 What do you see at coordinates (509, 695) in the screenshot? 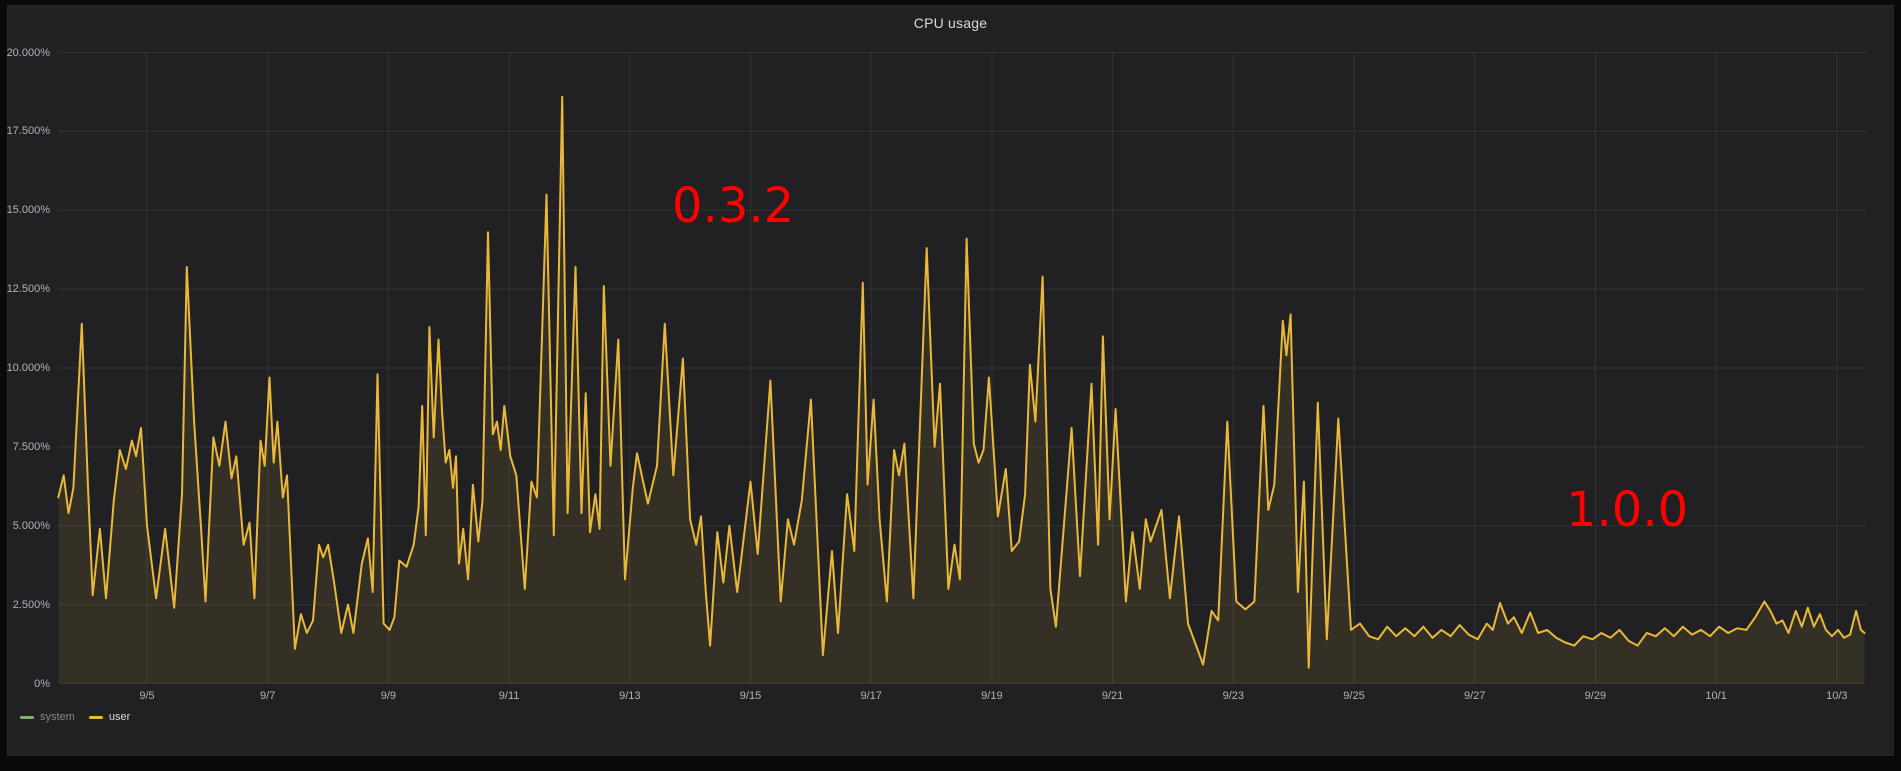
I see `x-tick-label: 9/11` at bounding box center [509, 695].